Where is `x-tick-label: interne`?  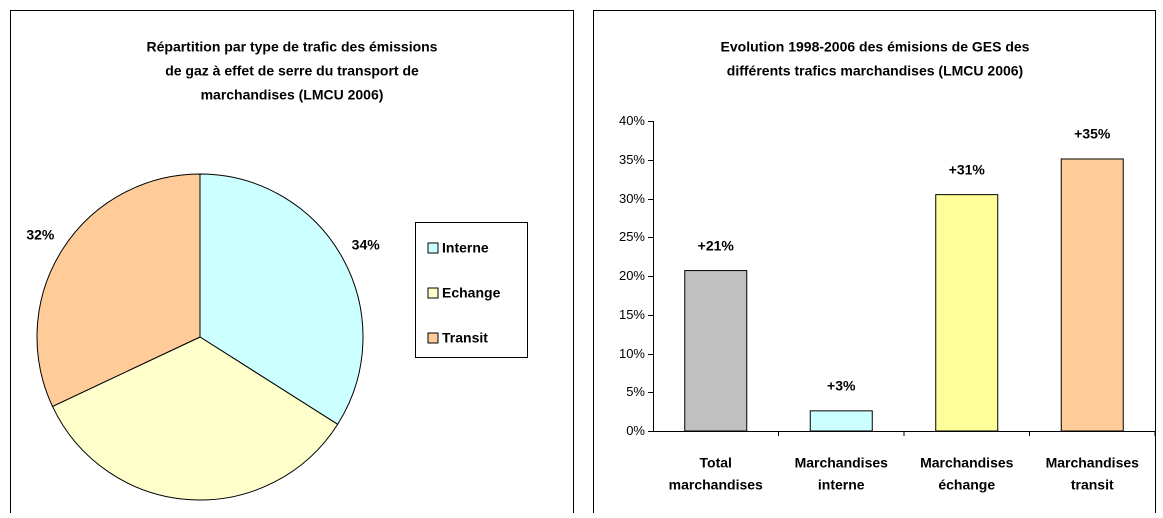 x-tick-label: interne is located at coordinates (841, 485).